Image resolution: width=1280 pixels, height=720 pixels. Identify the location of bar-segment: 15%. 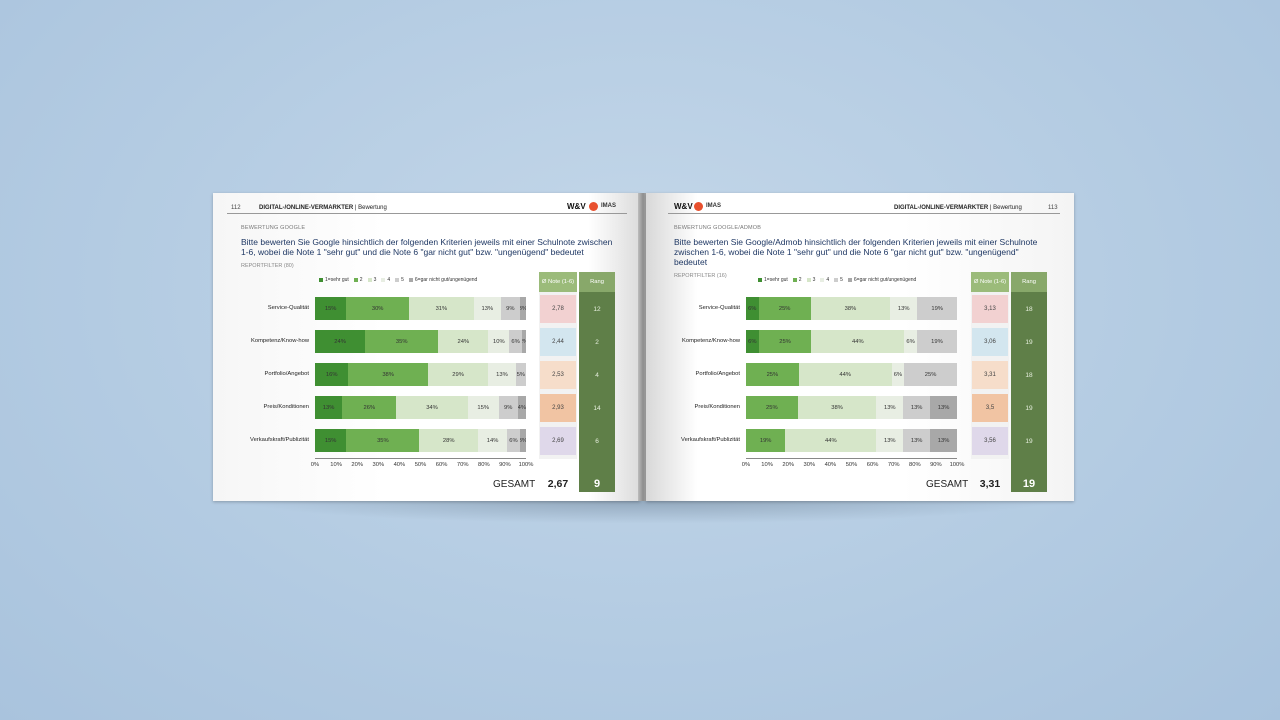
(331, 308).